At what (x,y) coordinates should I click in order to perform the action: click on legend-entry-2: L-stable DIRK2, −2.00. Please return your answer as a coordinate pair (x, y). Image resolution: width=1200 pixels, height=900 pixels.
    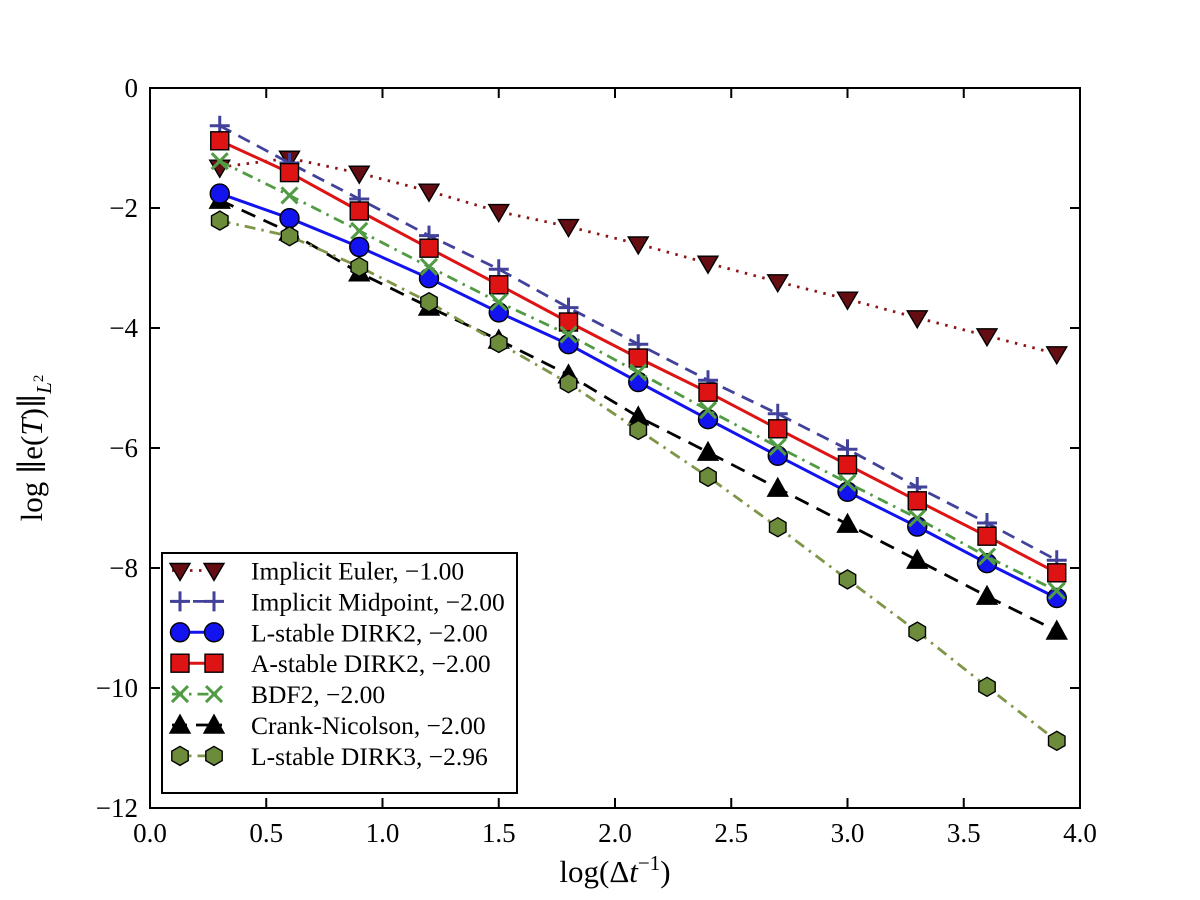
    Looking at the image, I should click on (328, 632).